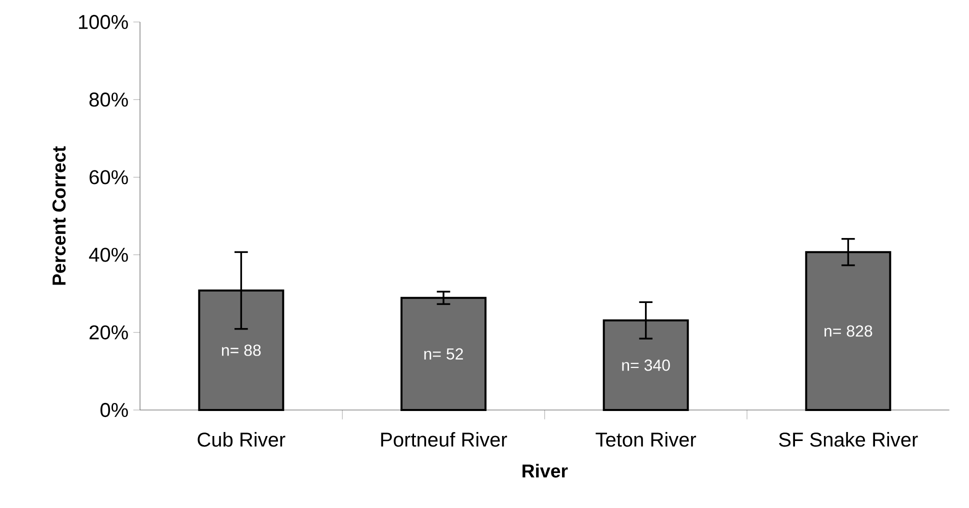 The height and width of the screenshot is (508, 969). Describe the element at coordinates (108, 99) in the screenshot. I see `y-tick-label: 80%` at that location.